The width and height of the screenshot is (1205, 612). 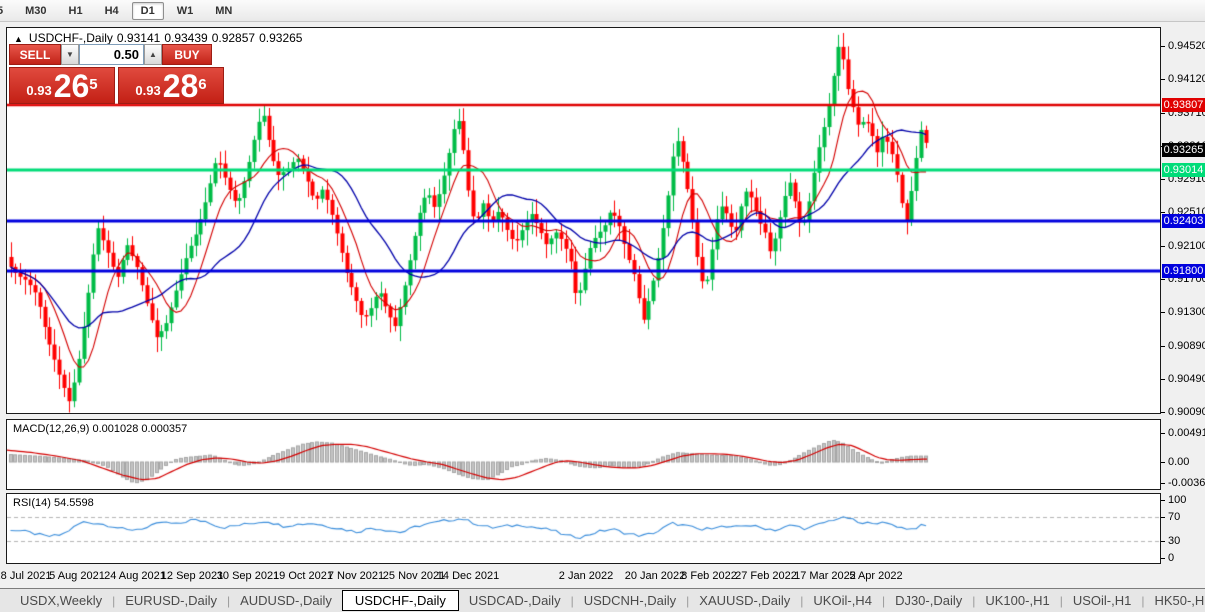 What do you see at coordinates (842, 600) in the screenshot?
I see `chart-tab-ukoil-h4: UKOil-,H4` at bounding box center [842, 600].